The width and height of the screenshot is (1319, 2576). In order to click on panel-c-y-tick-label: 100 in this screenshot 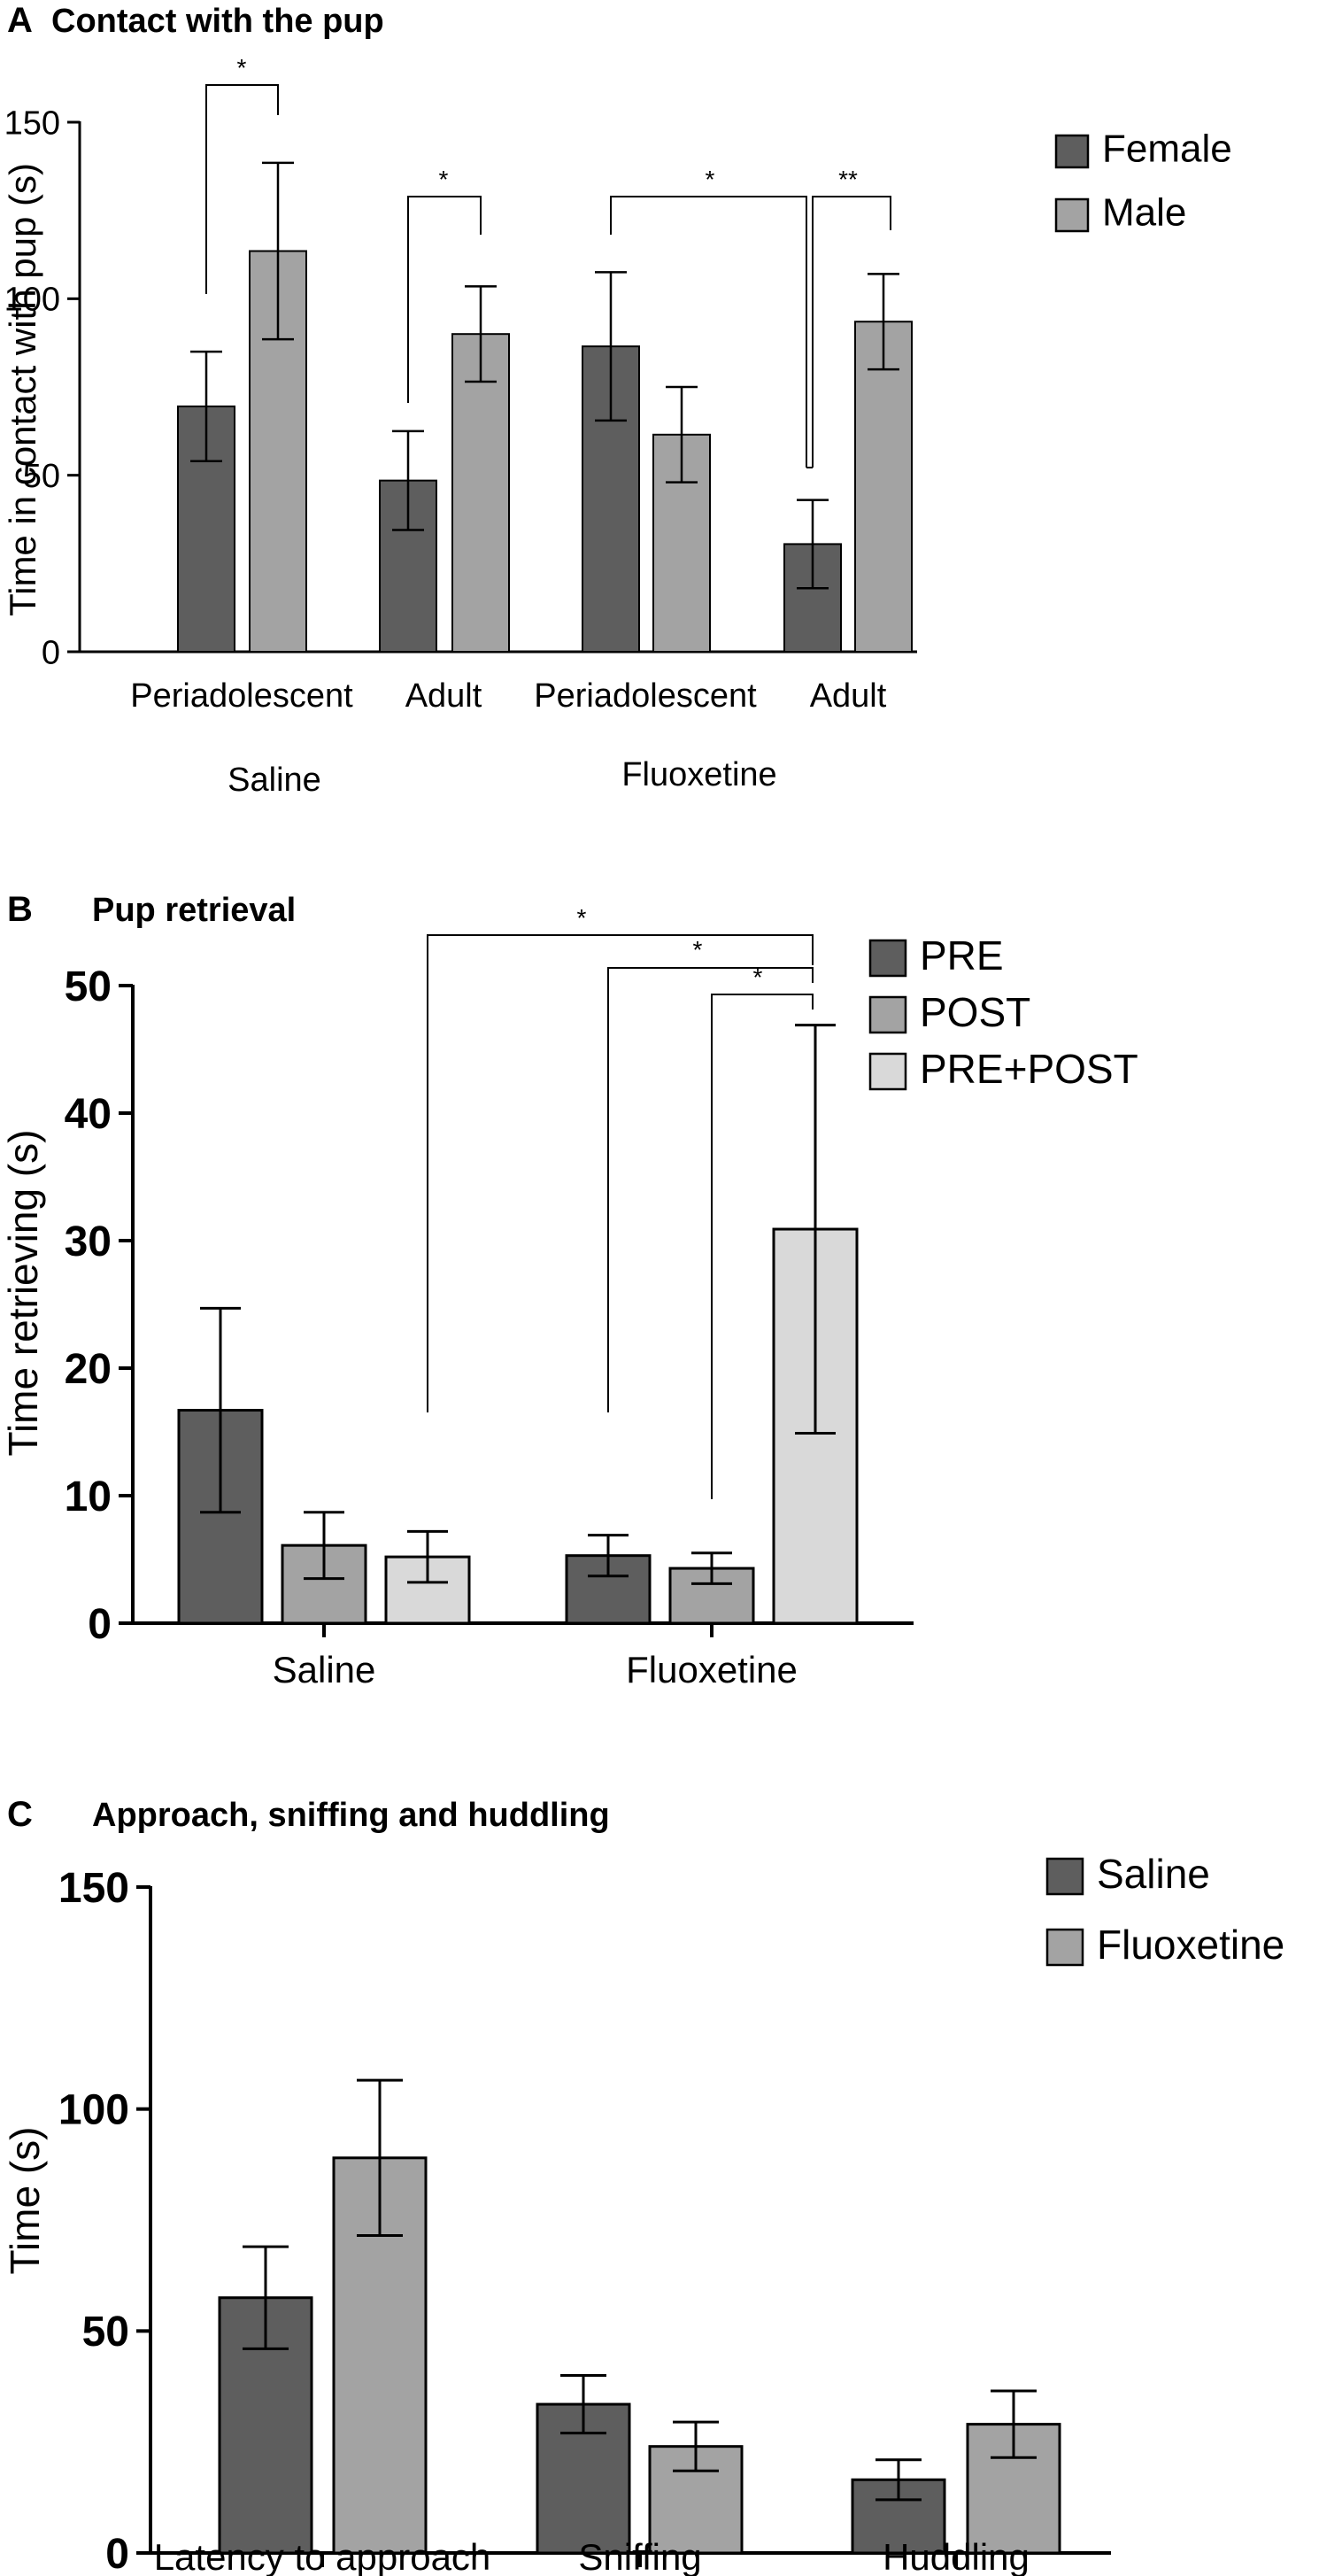, I will do `click(93, 2109)`.